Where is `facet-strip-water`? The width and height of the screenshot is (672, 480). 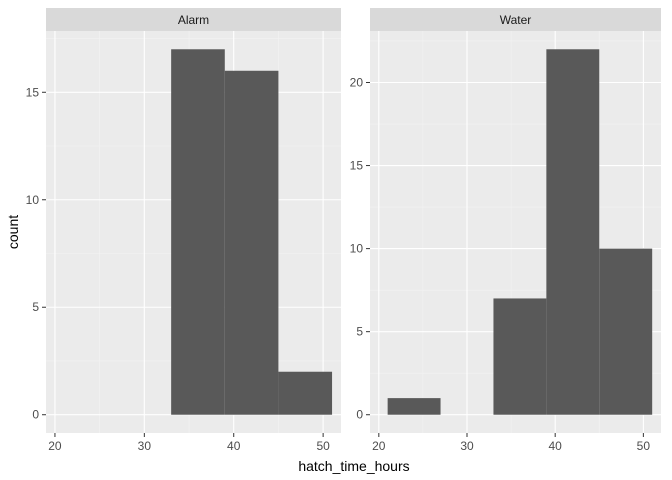
facet-strip-water is located at coordinates (515, 19).